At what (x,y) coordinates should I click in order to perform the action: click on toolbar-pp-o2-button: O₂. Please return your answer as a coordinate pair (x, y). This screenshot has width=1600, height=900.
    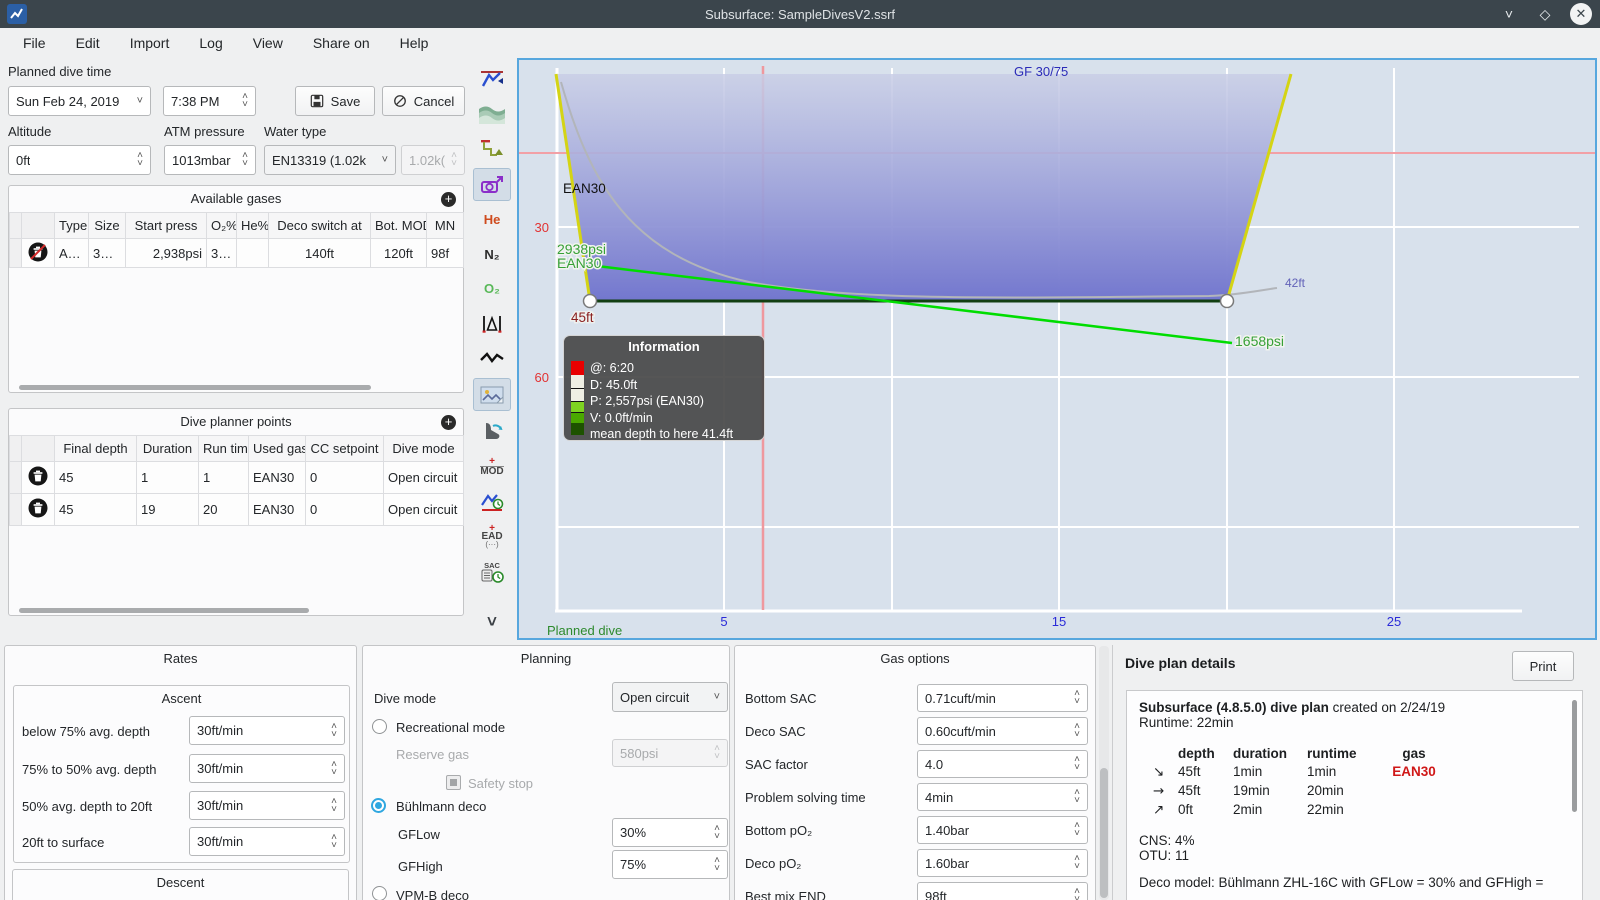
    Looking at the image, I should click on (492, 288).